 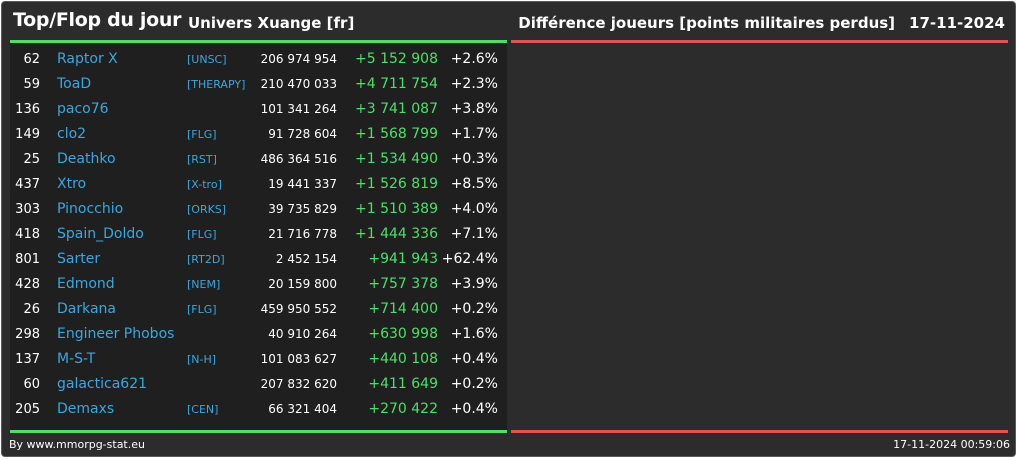 I want to click on percent-change: +2.3%, so click(x=474, y=84).